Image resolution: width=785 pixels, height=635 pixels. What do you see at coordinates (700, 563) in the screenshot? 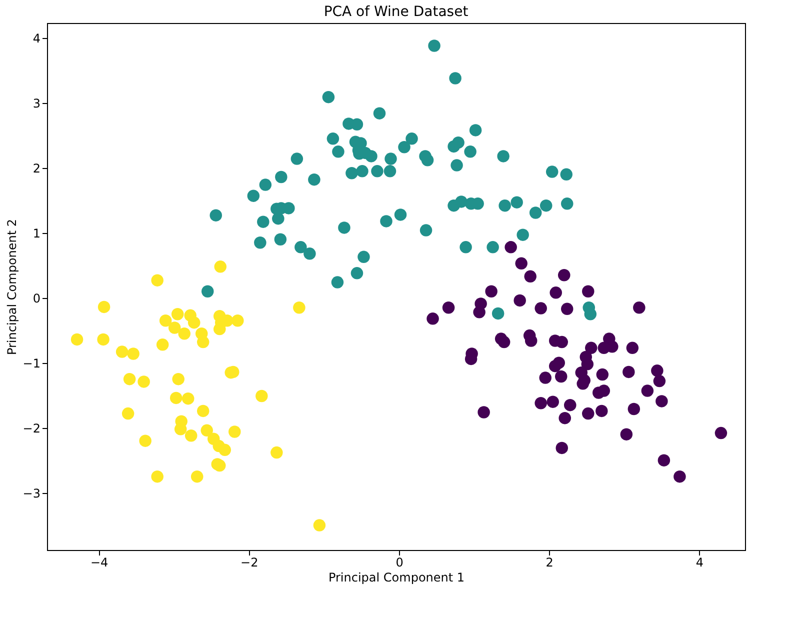
I see `x-tick-label: 4` at bounding box center [700, 563].